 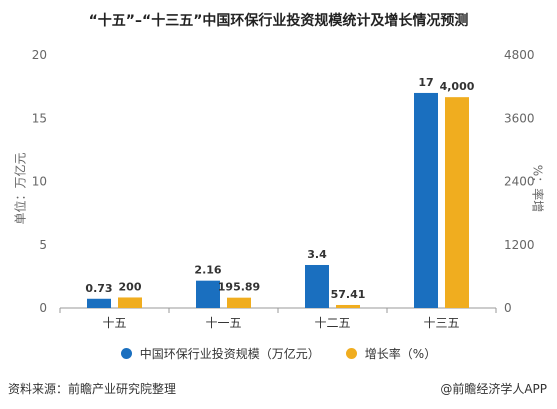 I want to click on y-left-tick-label: 10, so click(x=39, y=182).